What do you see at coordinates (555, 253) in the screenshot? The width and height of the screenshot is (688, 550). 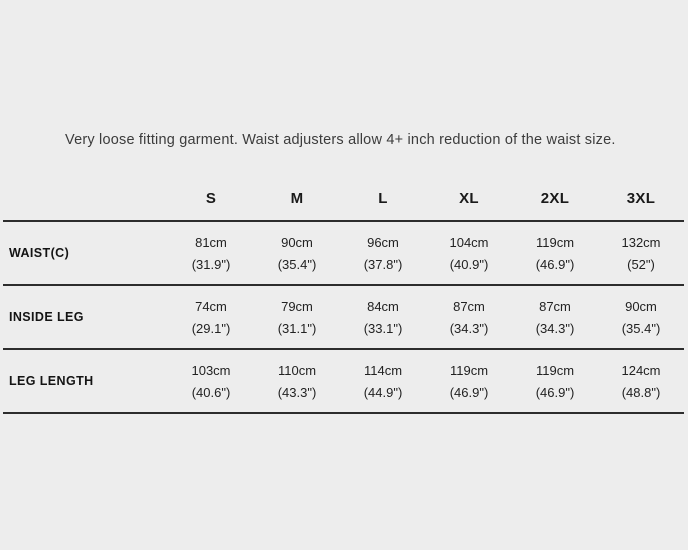 I see `waist-value-2xl: 119cm (46.9")` at bounding box center [555, 253].